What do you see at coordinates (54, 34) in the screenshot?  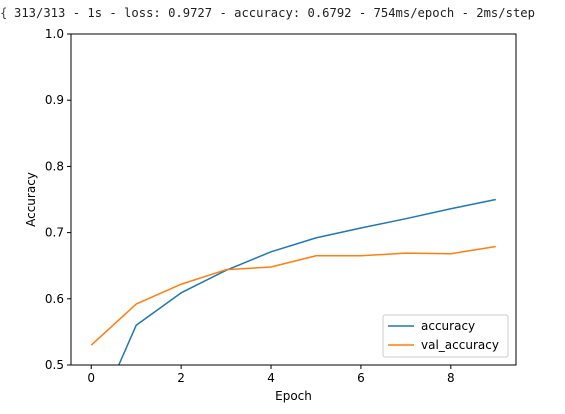 I see `y-tick-label: 1.0` at bounding box center [54, 34].